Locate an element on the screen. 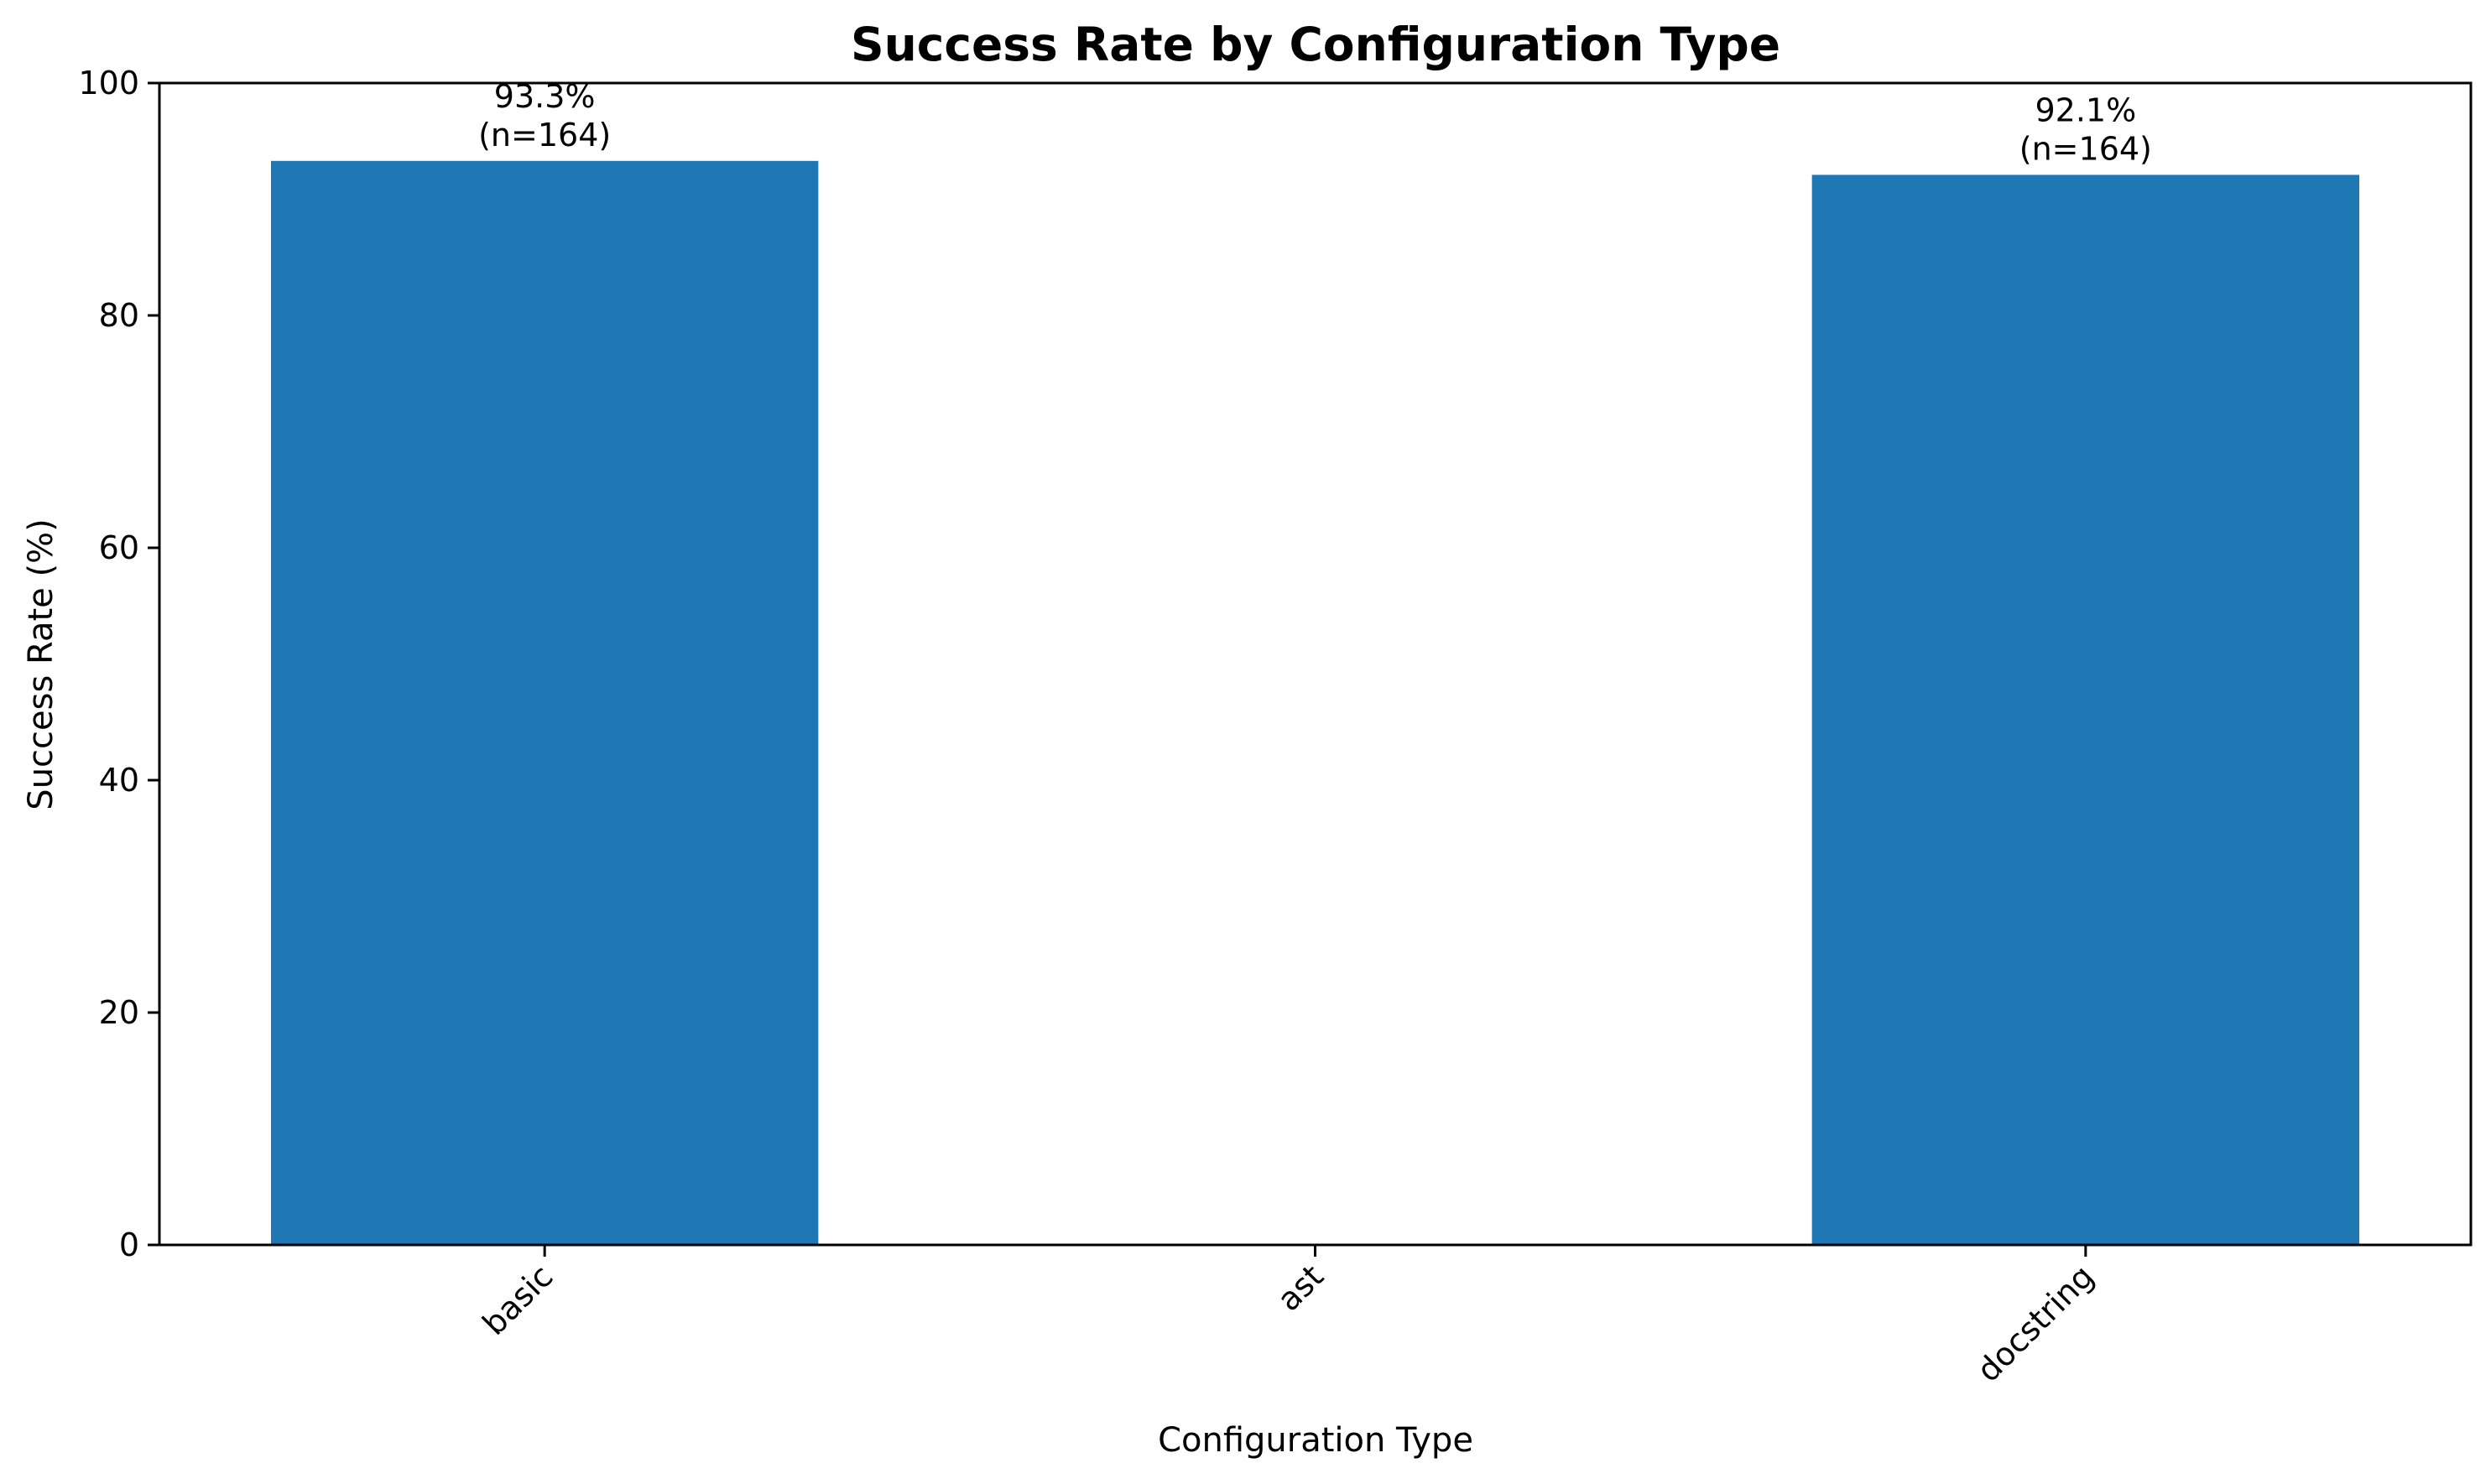  y-axis-label: Success Rate (%) is located at coordinates (41, 664).